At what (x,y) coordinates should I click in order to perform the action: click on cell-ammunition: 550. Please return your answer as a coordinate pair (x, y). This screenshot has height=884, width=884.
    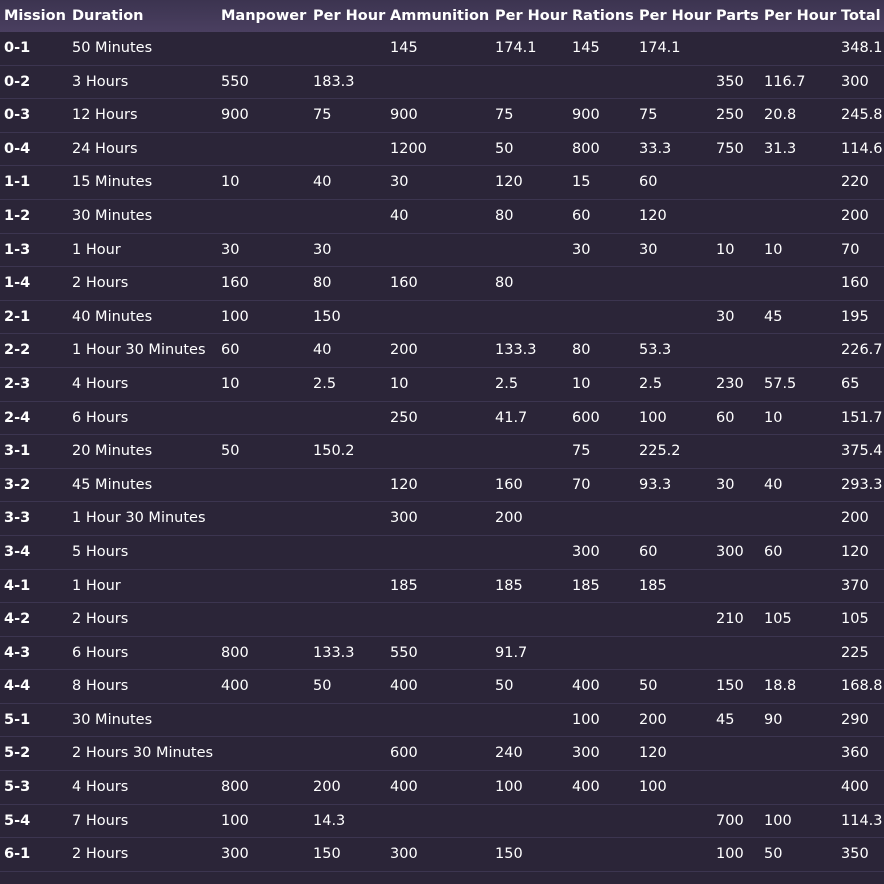
    Looking at the image, I should click on (404, 652).